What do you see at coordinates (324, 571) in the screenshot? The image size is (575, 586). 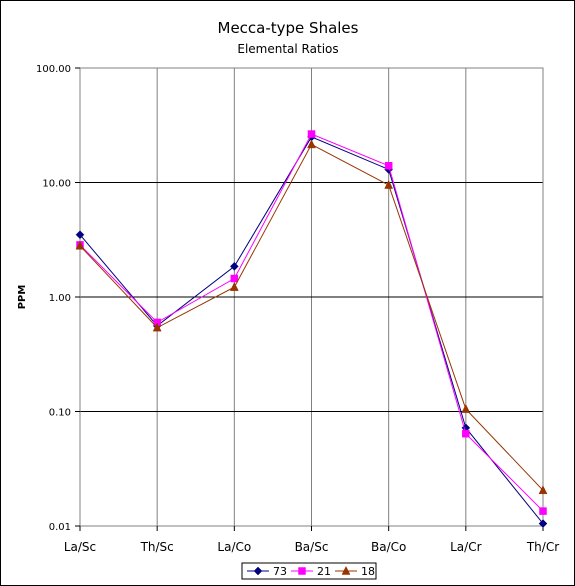 I see `legend-label: 21` at bounding box center [324, 571].